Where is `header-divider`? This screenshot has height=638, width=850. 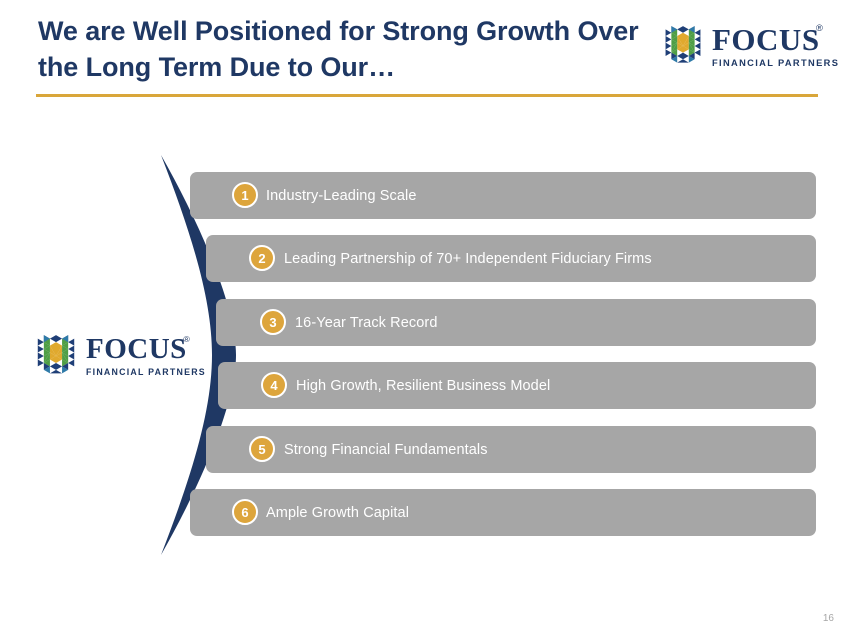 header-divider is located at coordinates (427, 95).